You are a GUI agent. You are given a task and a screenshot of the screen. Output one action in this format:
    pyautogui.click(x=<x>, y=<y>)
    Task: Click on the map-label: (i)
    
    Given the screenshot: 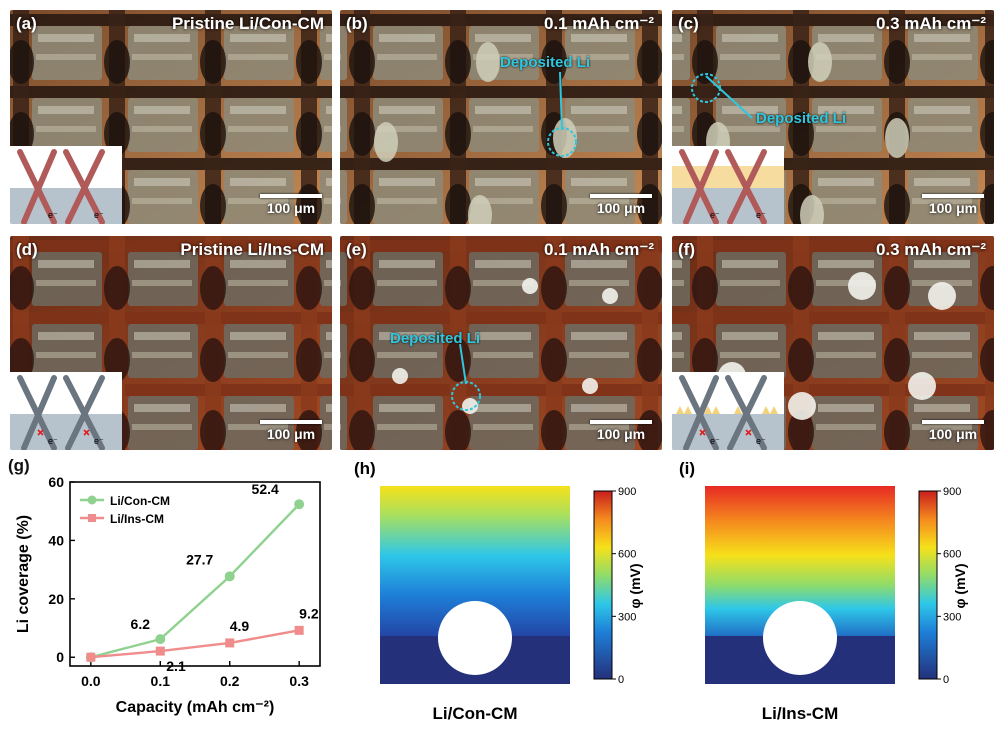 What is the action you would take?
    pyautogui.click(x=687, y=468)
    